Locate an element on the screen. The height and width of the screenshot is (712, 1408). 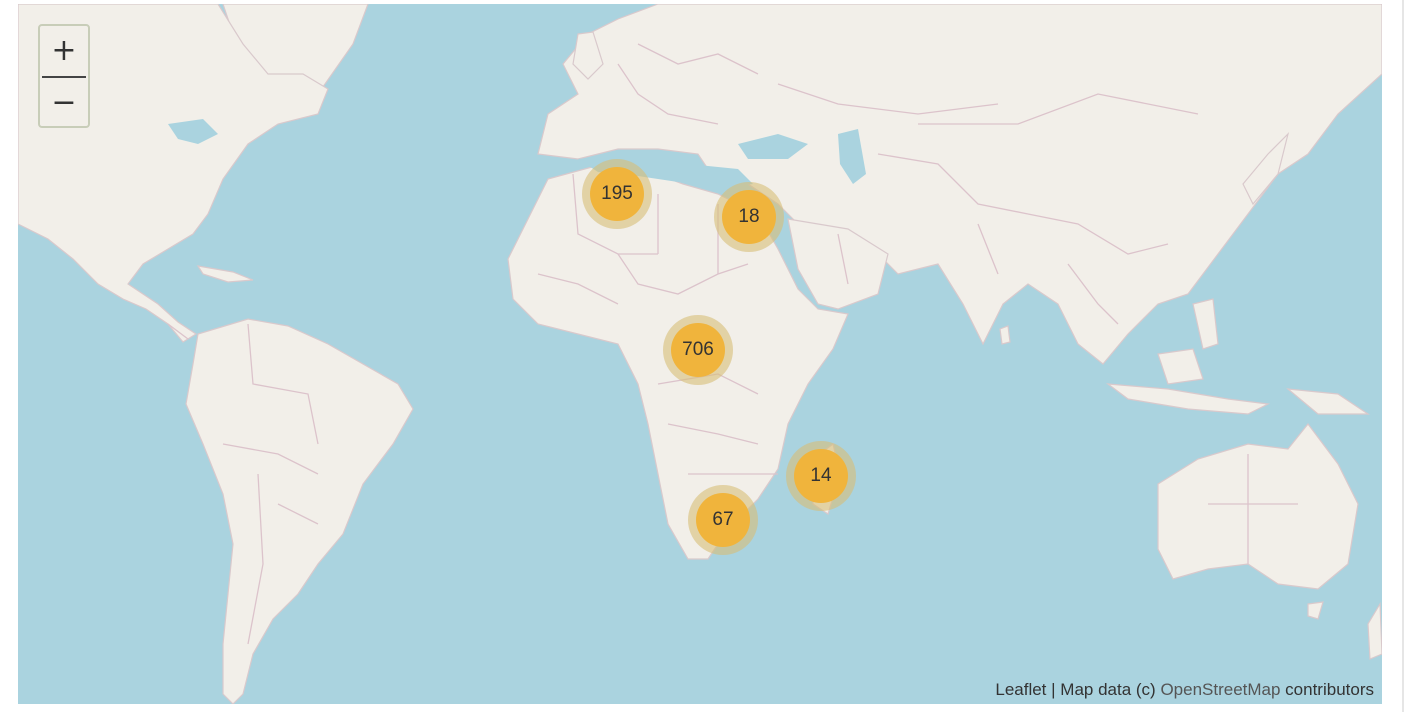
right-gutter is located at coordinates (1395, 356).